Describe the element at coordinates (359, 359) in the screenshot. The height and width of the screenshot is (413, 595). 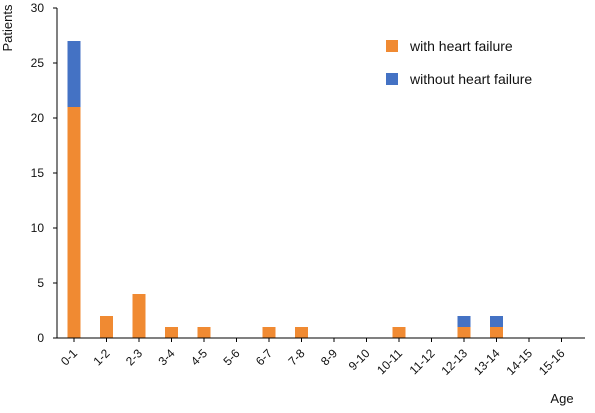
I see `x-tick-label: 9-10` at that location.